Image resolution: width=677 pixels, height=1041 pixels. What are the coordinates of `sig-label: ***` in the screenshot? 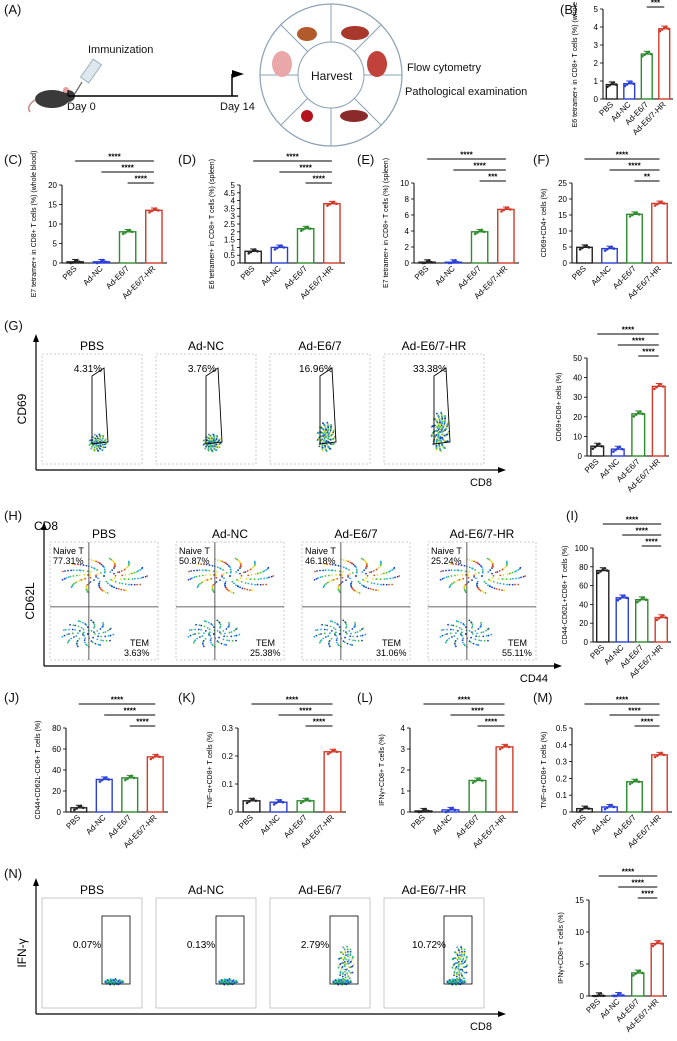 It's located at (656, 4).